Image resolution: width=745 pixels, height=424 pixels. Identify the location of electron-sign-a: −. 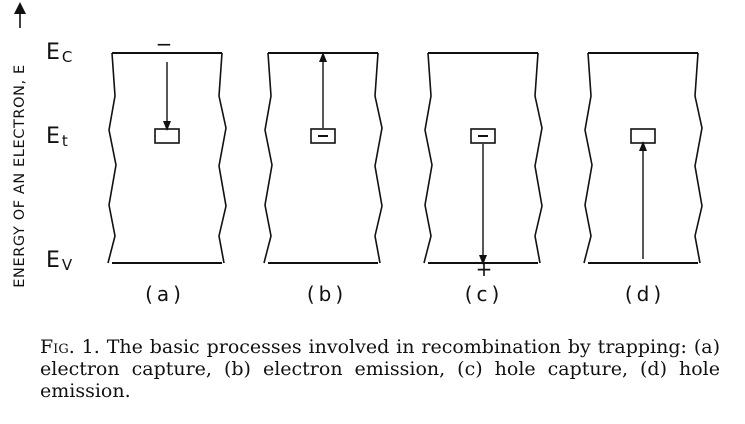
(164, 44).